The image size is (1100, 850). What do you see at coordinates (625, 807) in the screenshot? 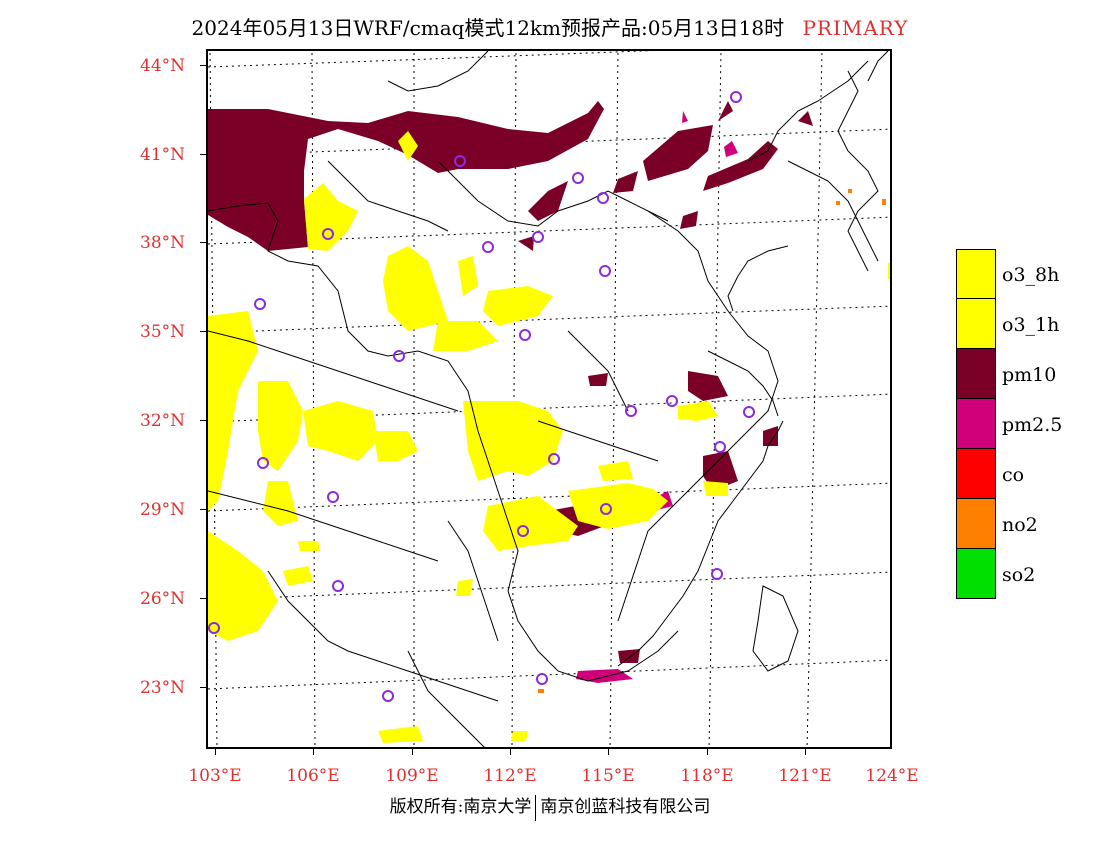
I see `copyright-right: 南京创蓝科技有限公司` at bounding box center [625, 807].